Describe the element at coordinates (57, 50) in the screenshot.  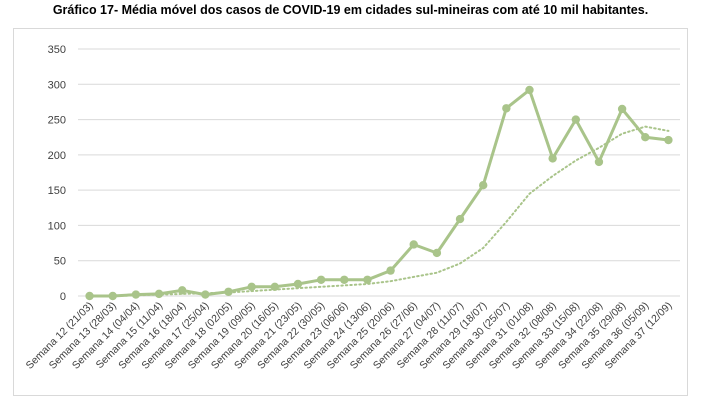
I see `y-tick-label: 350` at that location.